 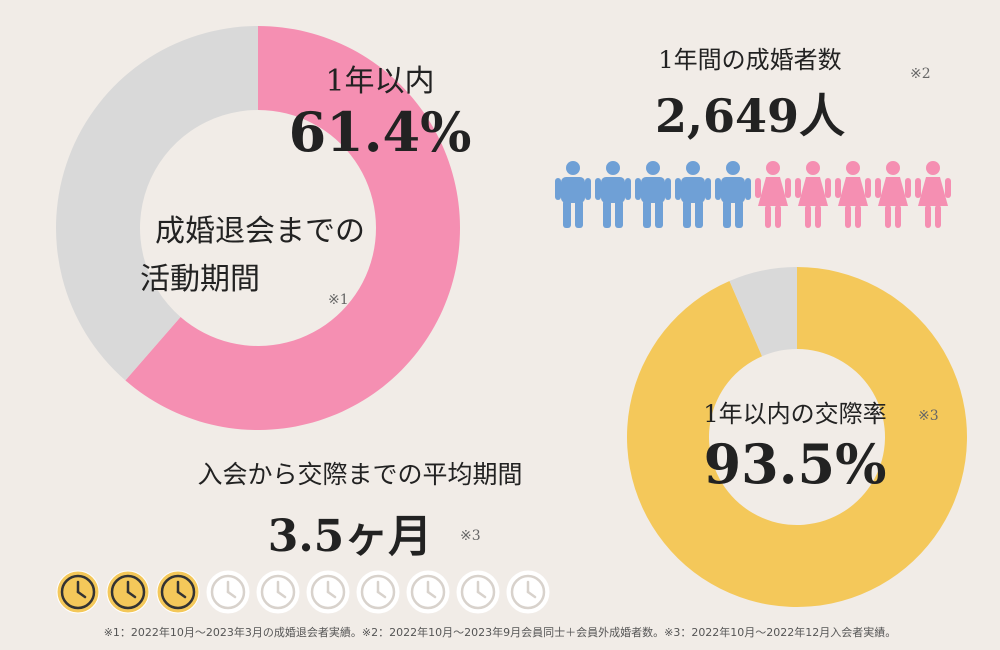 I want to click on dating-rate-note: ※3, so click(x=928, y=416).